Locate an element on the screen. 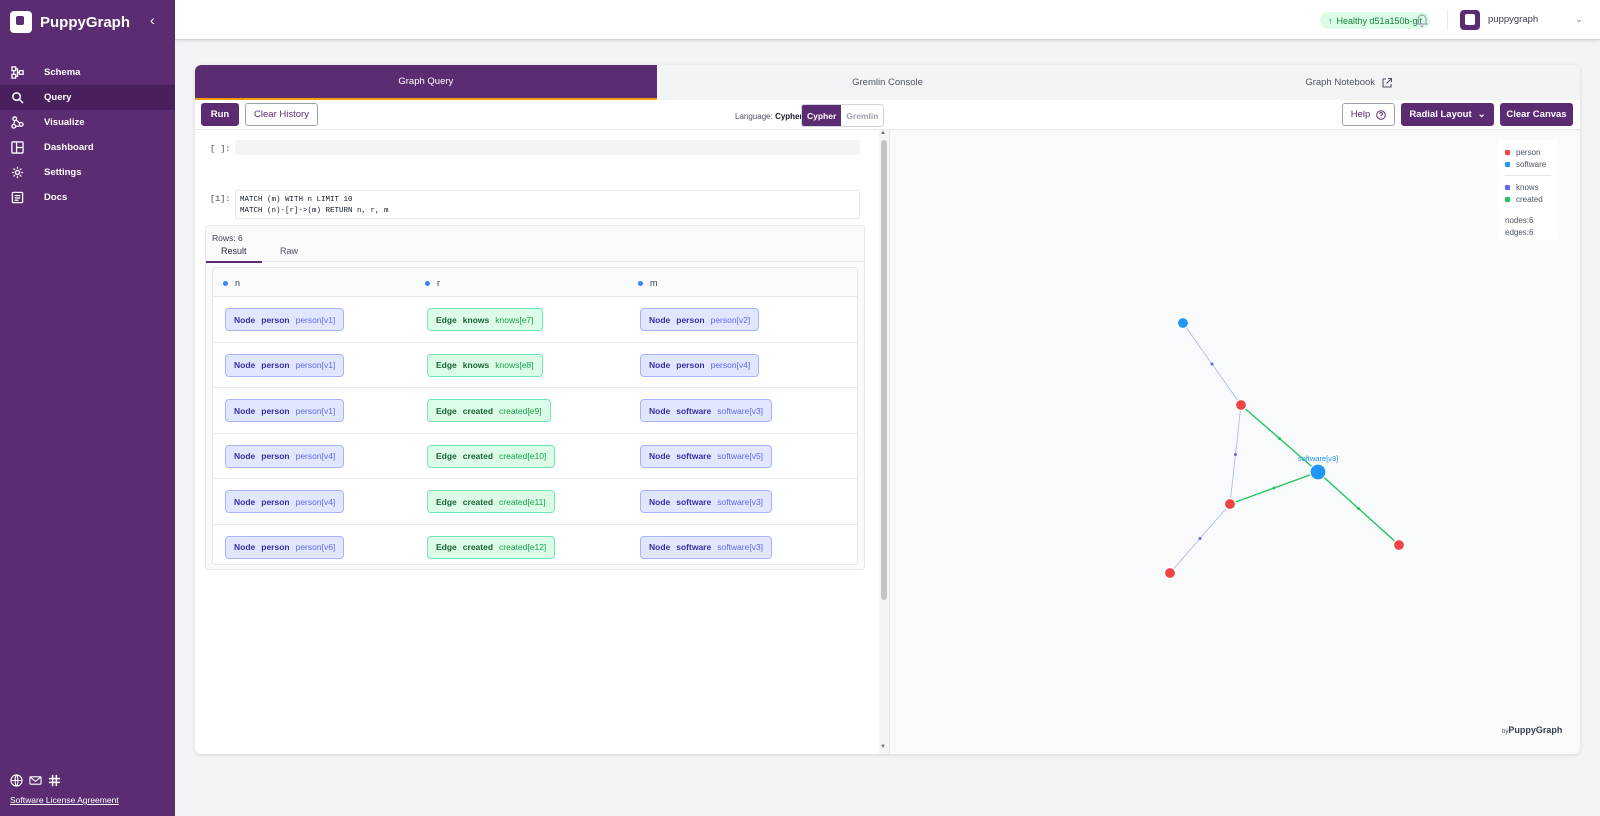 The width and height of the screenshot is (1600, 816). edges-count: edges:6 is located at coordinates (1519, 232).